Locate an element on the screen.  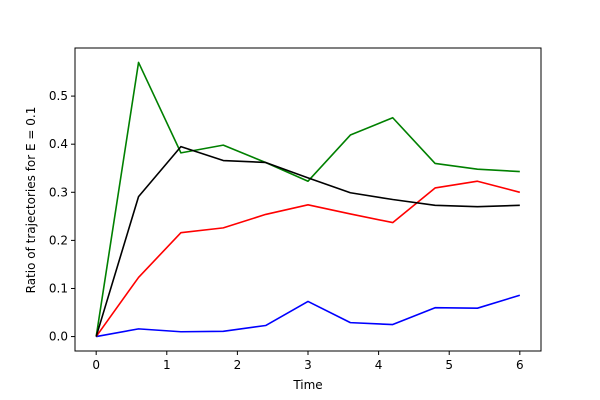
x-tick-label: 1 is located at coordinates (167, 365).